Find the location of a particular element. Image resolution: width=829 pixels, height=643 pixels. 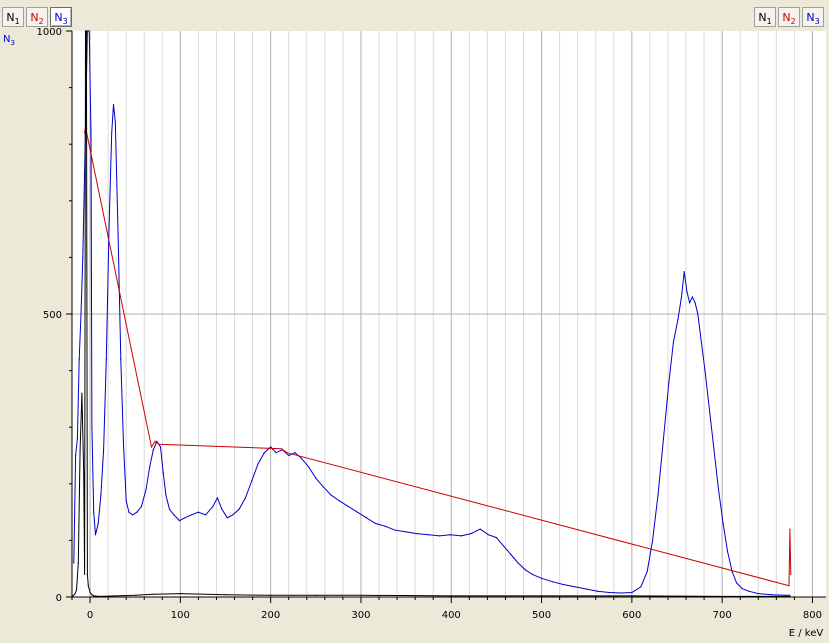

x-tick-label: 300 is located at coordinates (360, 615).